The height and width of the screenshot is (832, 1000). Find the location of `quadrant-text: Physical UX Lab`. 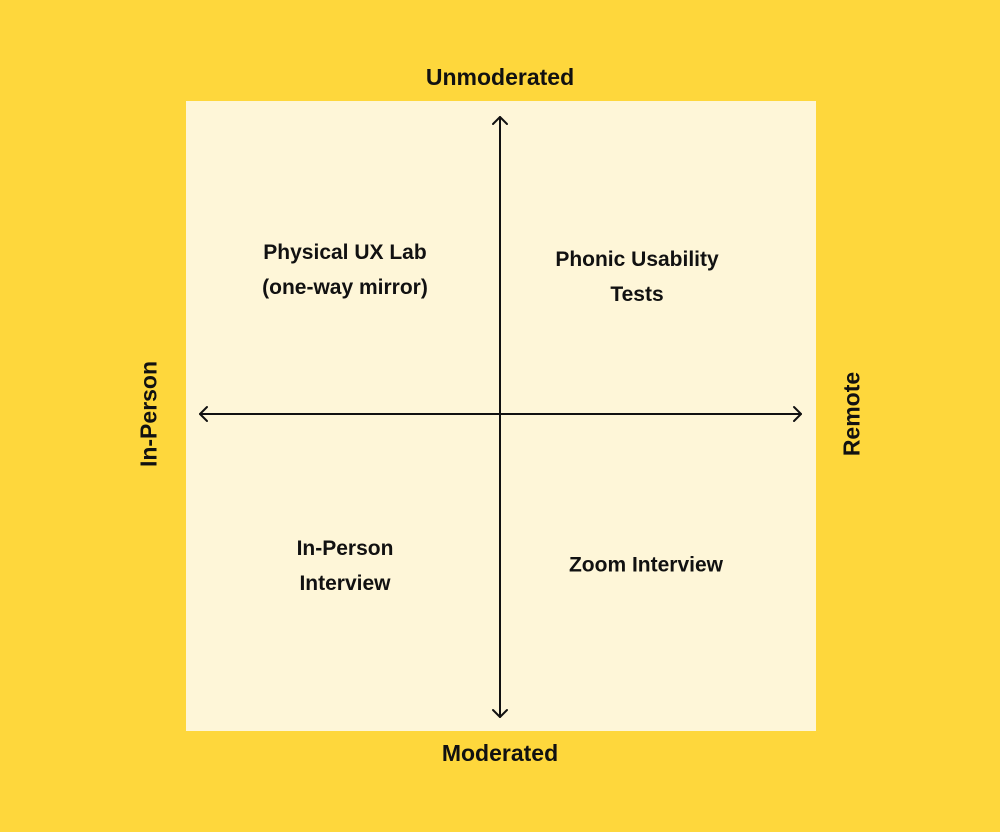

quadrant-text: Physical UX Lab is located at coordinates (345, 252).